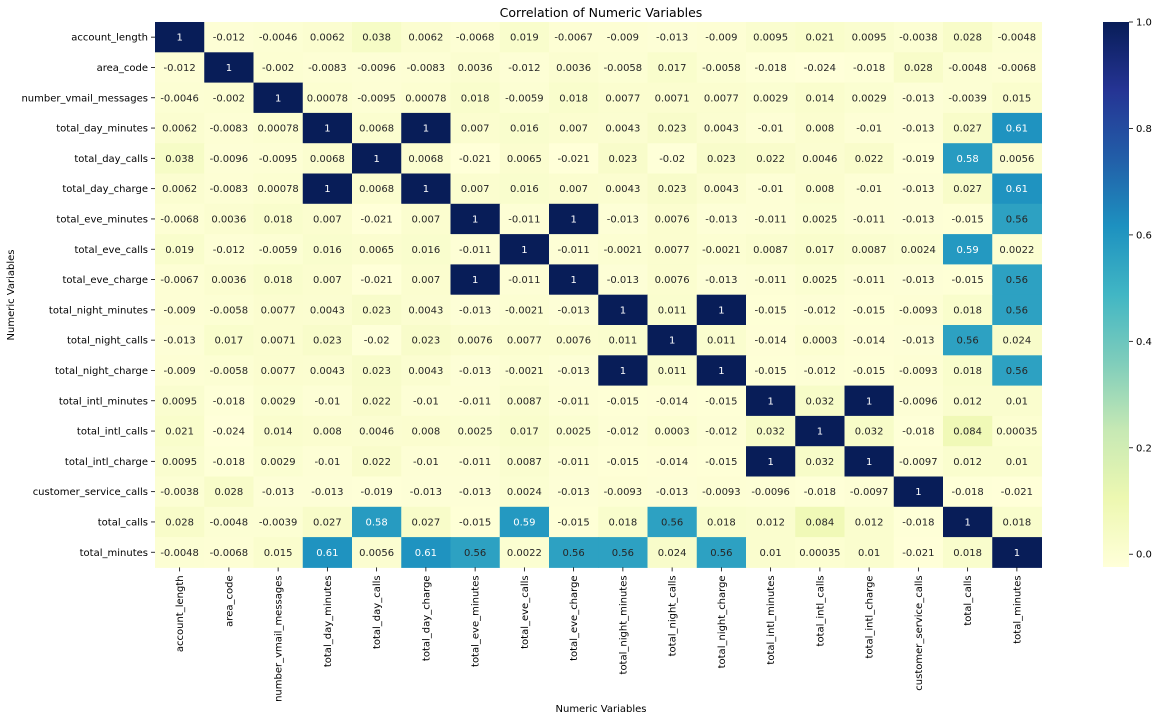 The image size is (1160, 721). I want to click on cell-value-label: 0.61, so click(327, 553).